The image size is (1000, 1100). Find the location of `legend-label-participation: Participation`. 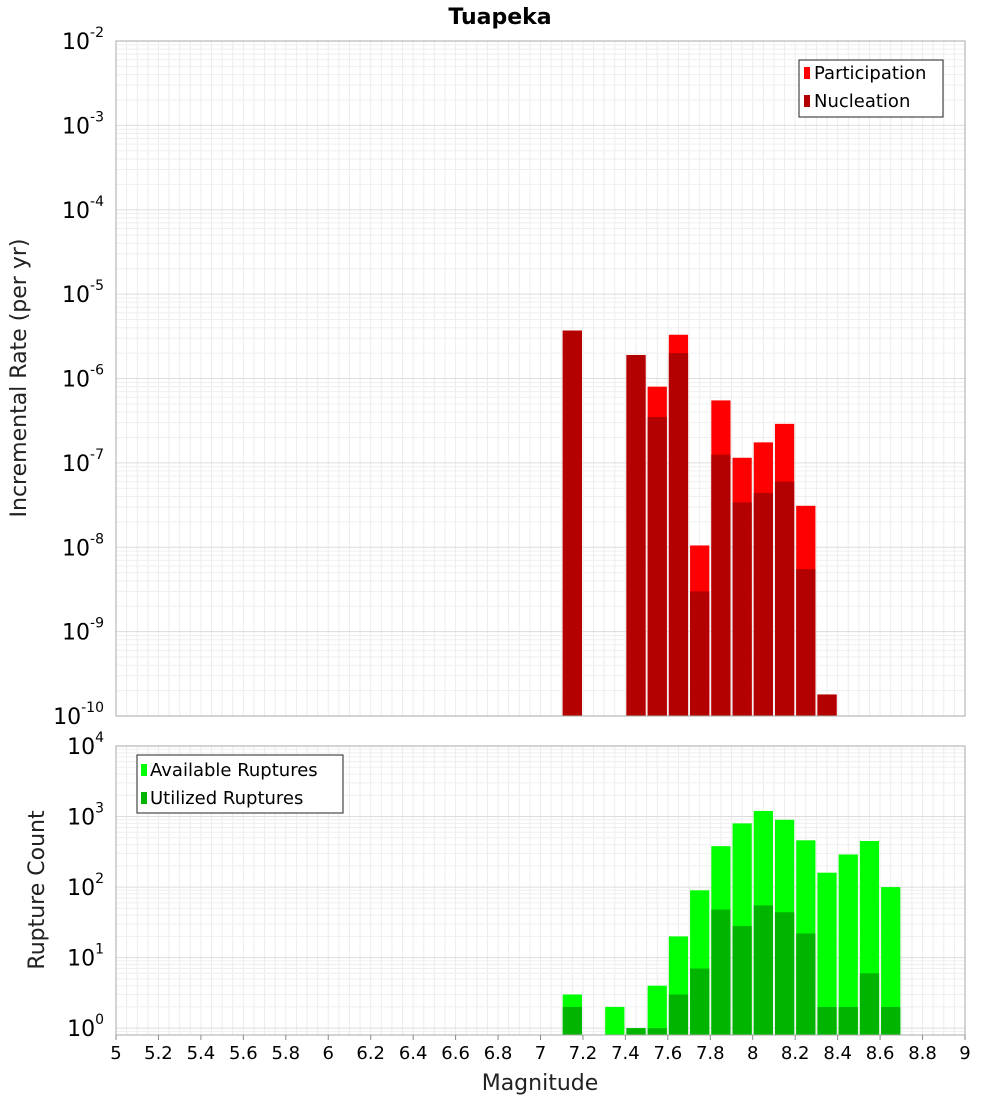

legend-label-participation: Participation is located at coordinates (870, 73).